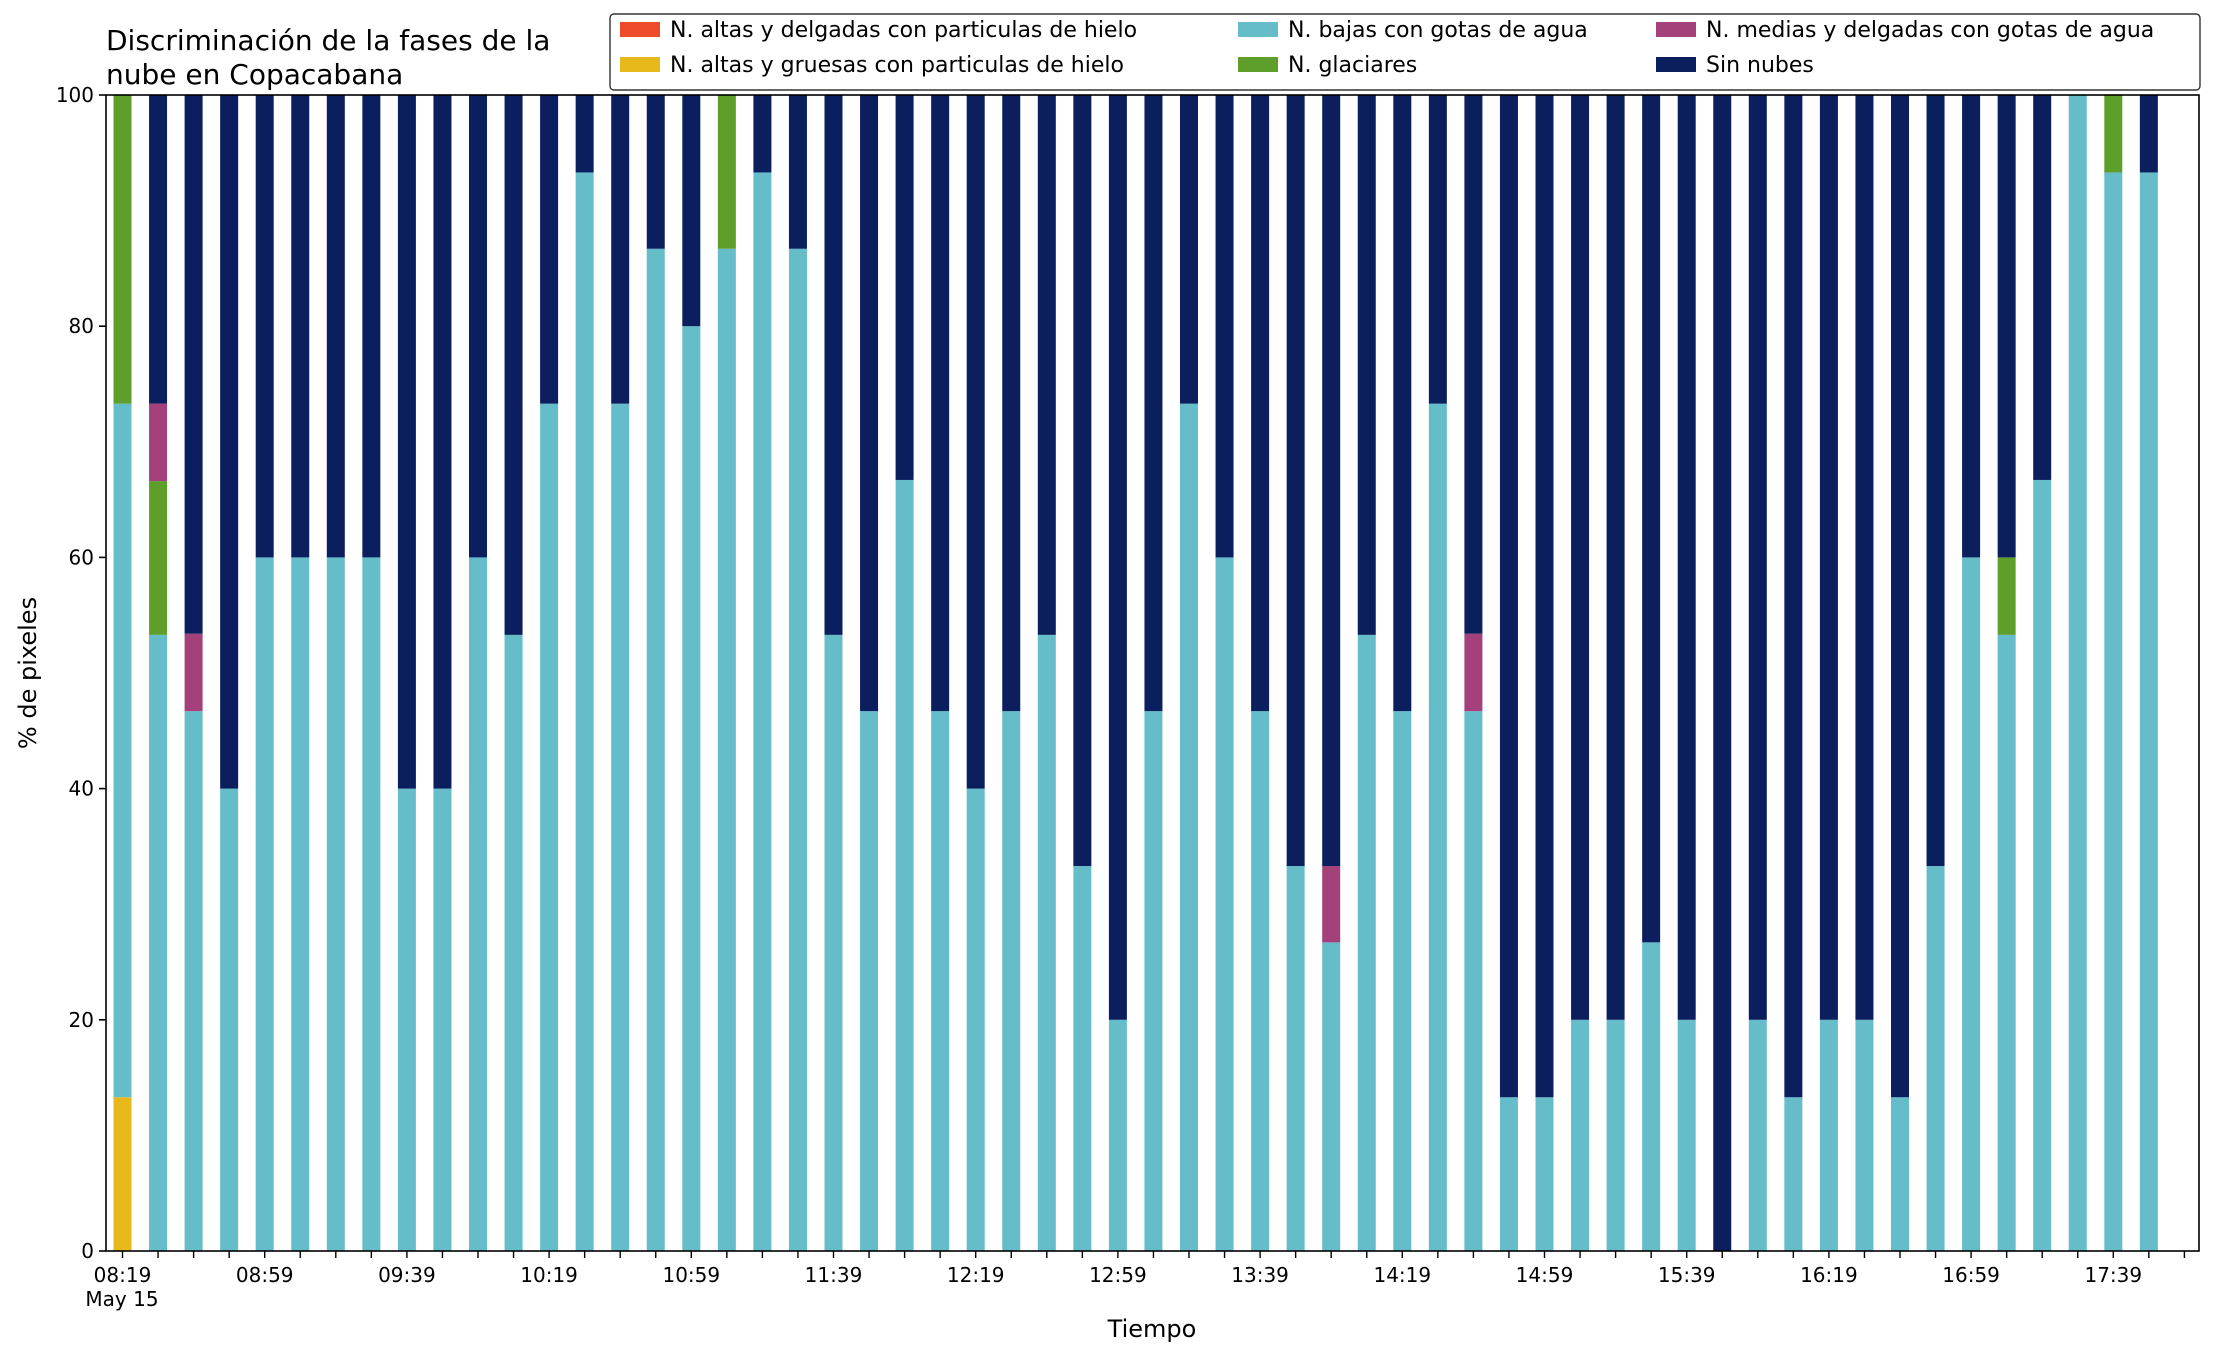 This screenshot has width=2216, height=1355. What do you see at coordinates (1405, 52) in the screenshot?
I see `legend-box` at bounding box center [1405, 52].